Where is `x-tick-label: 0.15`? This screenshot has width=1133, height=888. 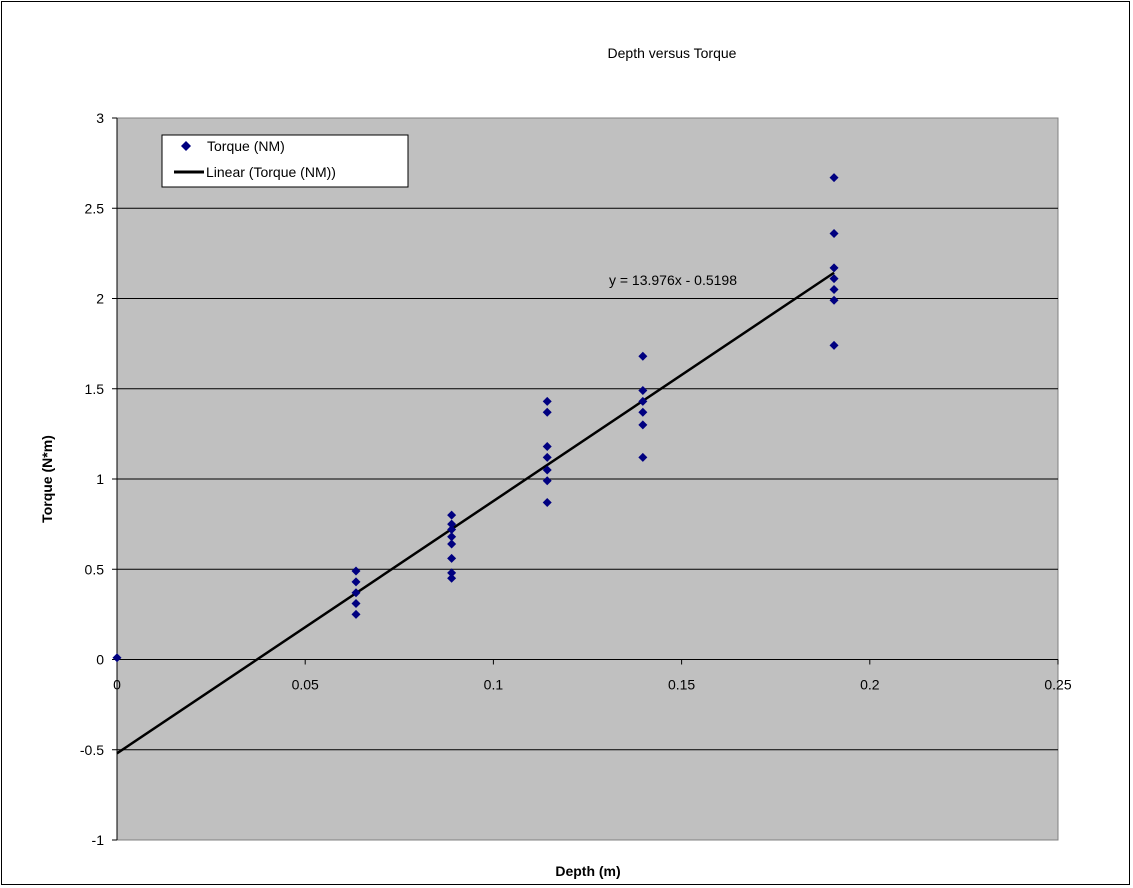 x-tick-label: 0.15 is located at coordinates (681, 685).